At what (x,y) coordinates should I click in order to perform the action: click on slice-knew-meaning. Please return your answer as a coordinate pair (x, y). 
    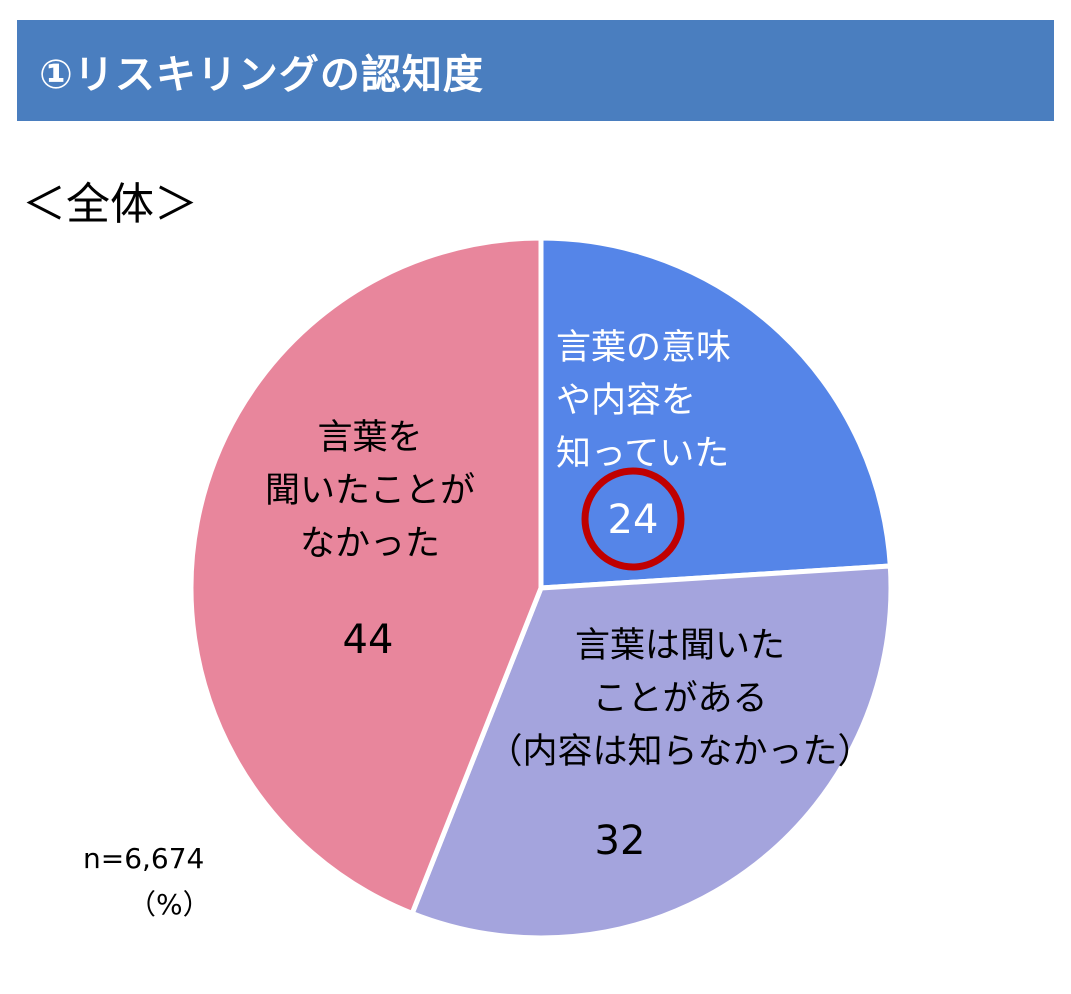
    Looking at the image, I should click on (715, 413).